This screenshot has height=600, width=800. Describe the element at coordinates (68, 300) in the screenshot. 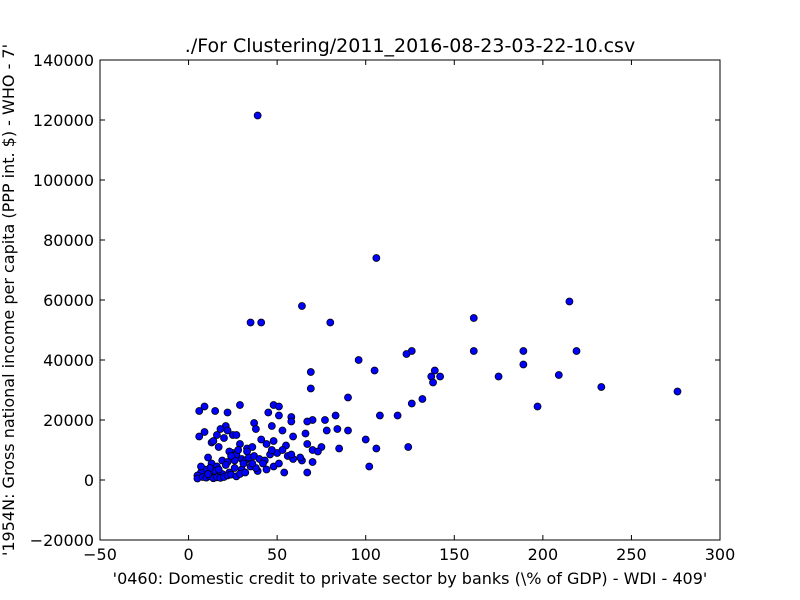

I see `y-tick-label: 60000` at that location.